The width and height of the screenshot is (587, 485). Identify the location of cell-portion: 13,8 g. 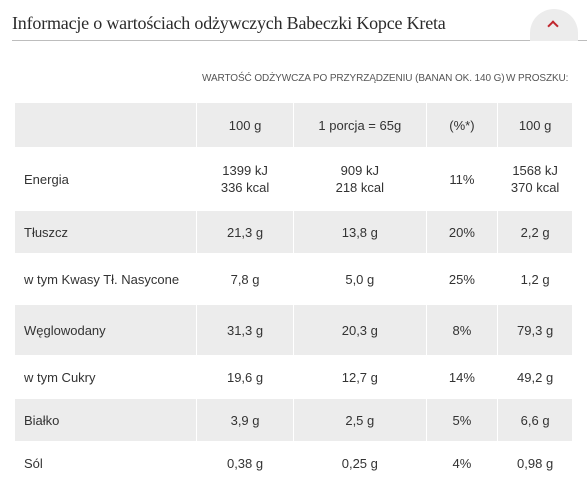
(359, 232).